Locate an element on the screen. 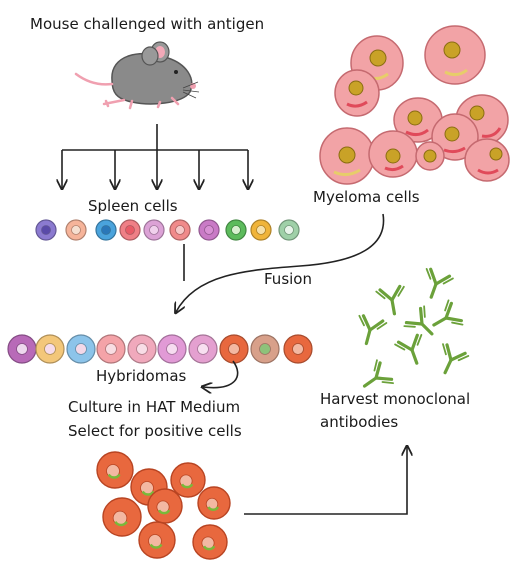 This screenshot has height=575, width=520. harvest-label-line2: antibodies is located at coordinates (359, 422).